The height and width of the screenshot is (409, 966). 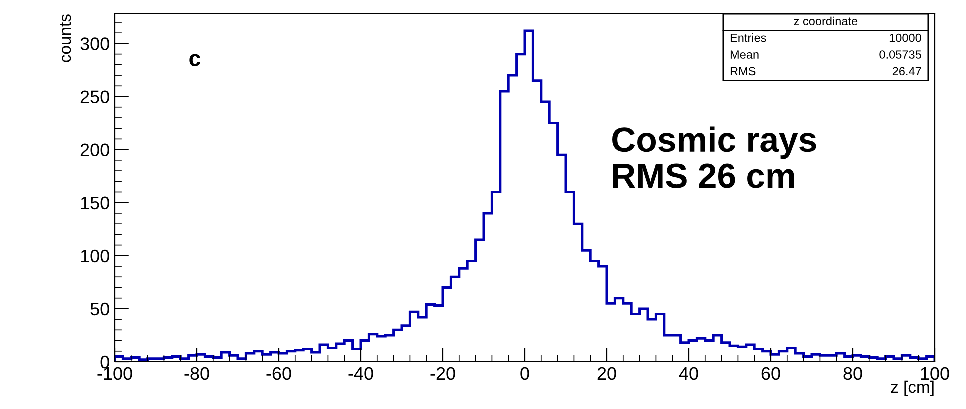 I want to click on y-tick-label: 300, so click(x=95, y=44).